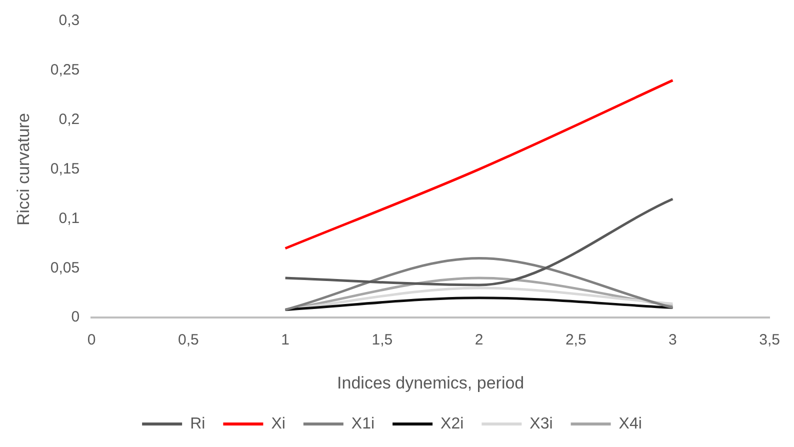  I want to click on x-tick-label: 3,5, so click(769, 340).